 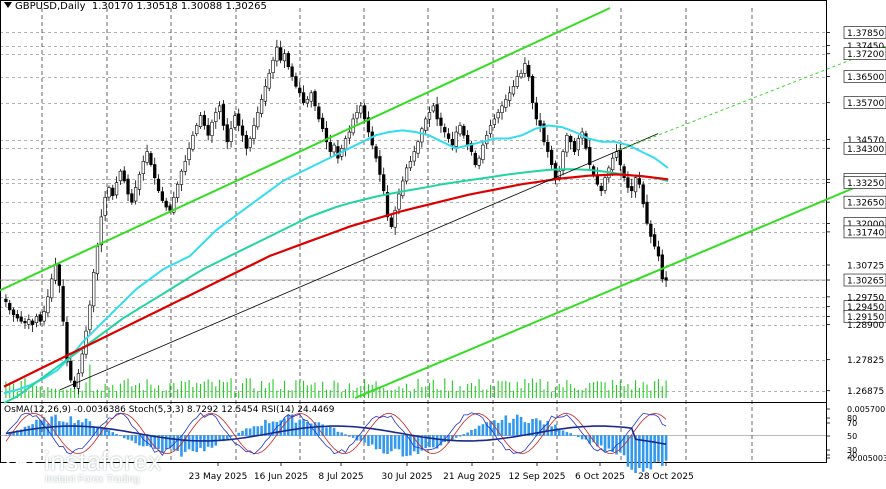 What do you see at coordinates (865, 78) in the screenshot?
I see `price-tick-label: 1.36500` at bounding box center [865, 78].